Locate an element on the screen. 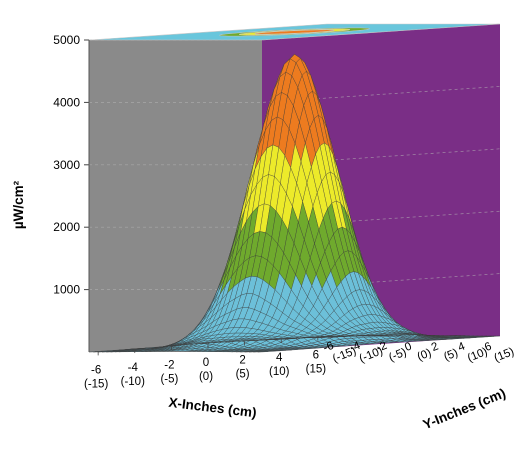 The width and height of the screenshot is (521, 454). y-tick-label-cm: (0) is located at coordinates (425, 355).